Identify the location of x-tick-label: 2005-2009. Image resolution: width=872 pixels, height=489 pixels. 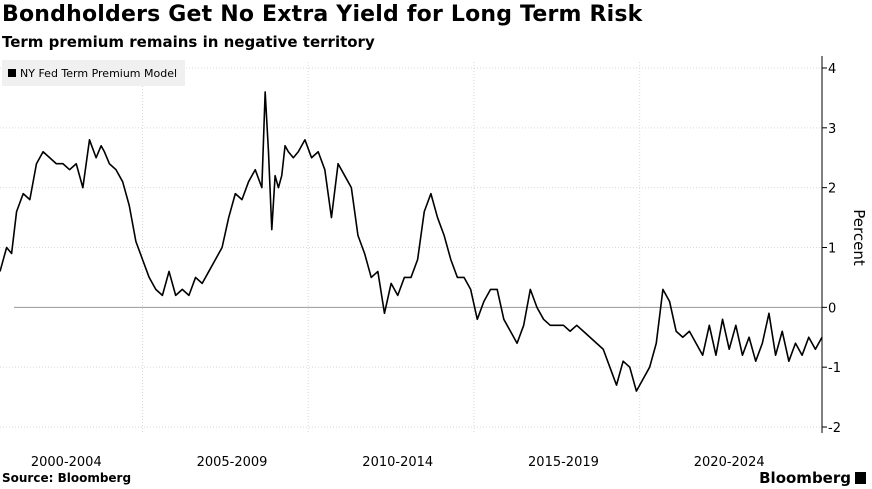
(232, 462).